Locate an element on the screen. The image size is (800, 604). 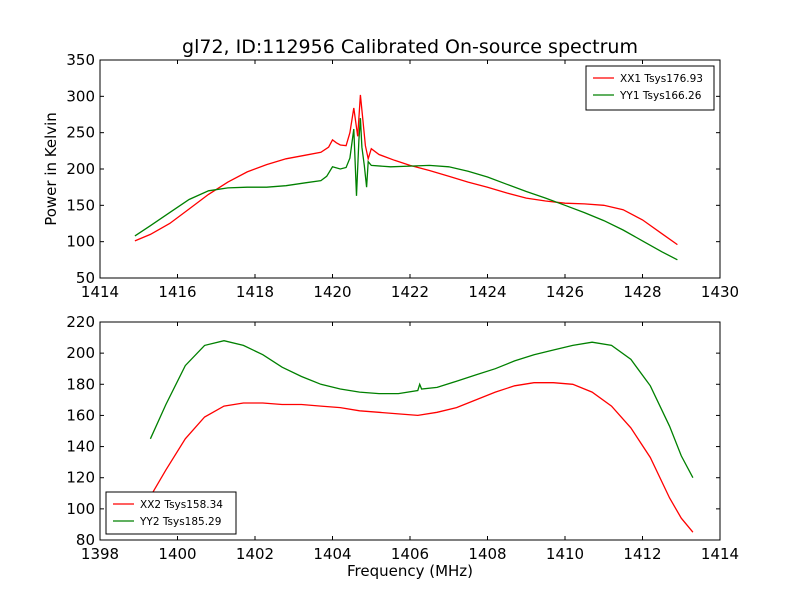
x-tick-label: 1420 is located at coordinates (332, 292).